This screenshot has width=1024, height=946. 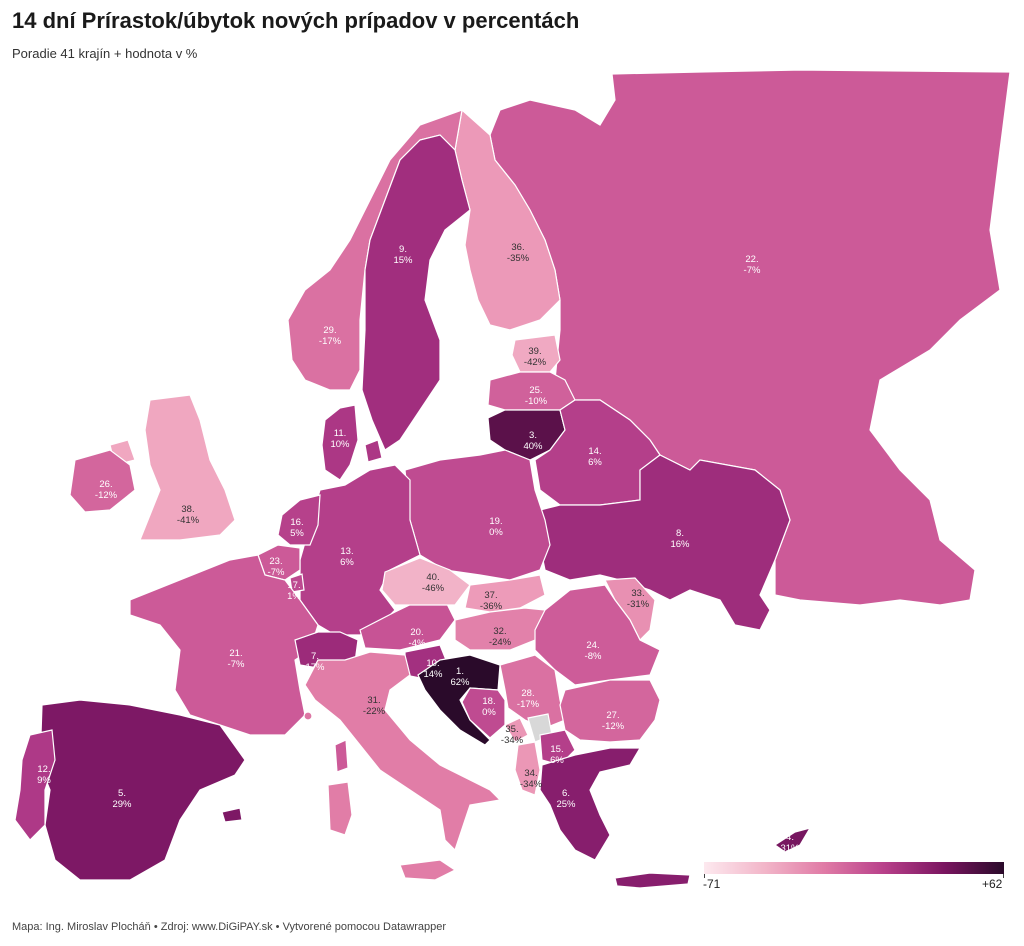 What do you see at coordinates (992, 884) in the screenshot?
I see `legend-max-label: +62` at bounding box center [992, 884].